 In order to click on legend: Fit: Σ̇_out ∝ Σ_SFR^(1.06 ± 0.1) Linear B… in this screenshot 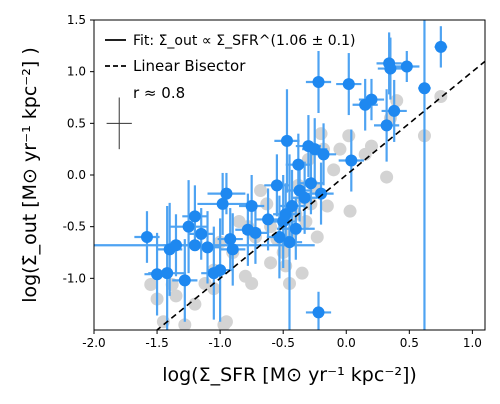, I will do `click(230, 67)`.